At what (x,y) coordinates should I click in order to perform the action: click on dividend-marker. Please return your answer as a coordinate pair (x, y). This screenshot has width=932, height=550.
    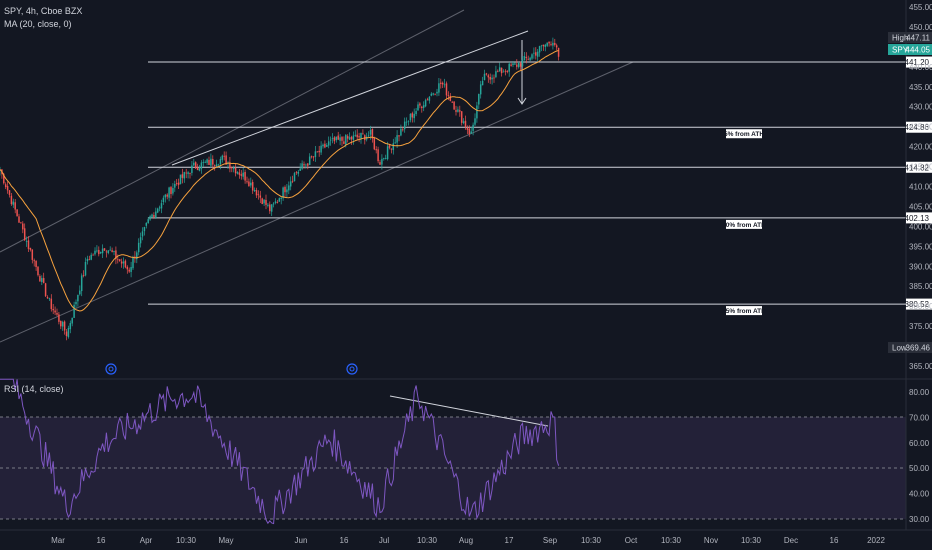
    Looking at the image, I should click on (352, 369).